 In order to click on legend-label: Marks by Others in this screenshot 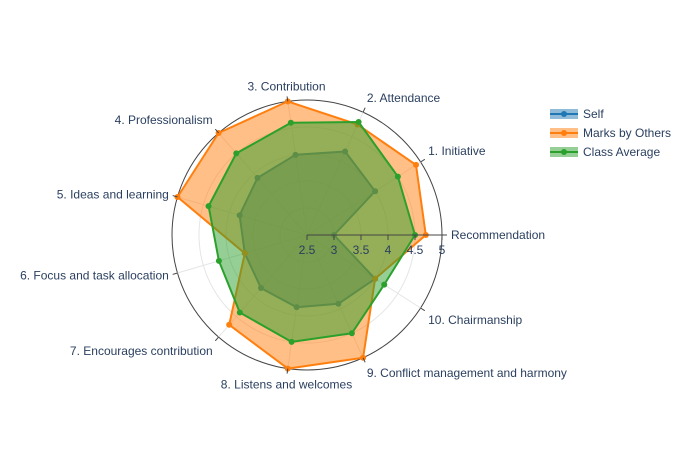, I will do `click(627, 133)`.